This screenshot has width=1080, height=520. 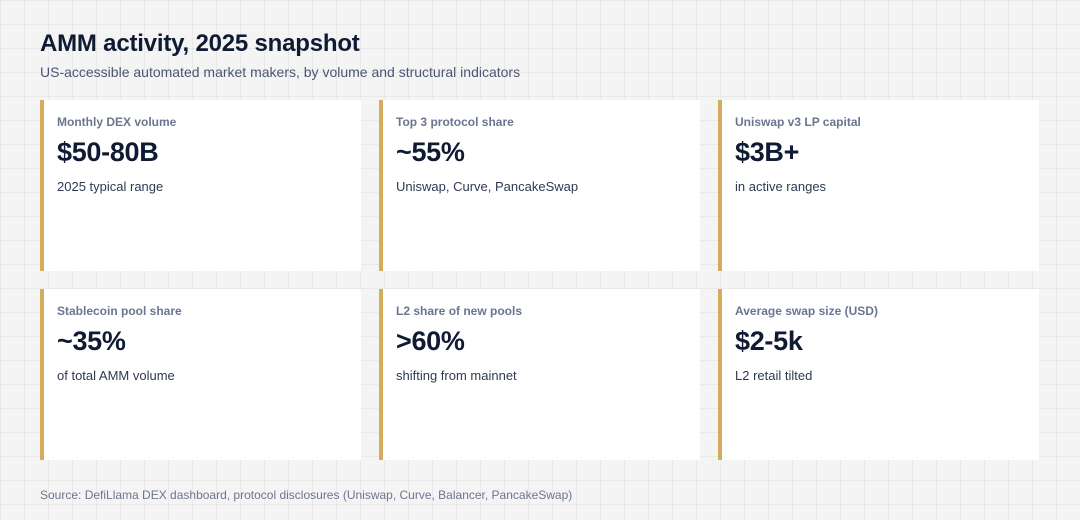 I want to click on stat-card-note: in active ranges, so click(x=781, y=186).